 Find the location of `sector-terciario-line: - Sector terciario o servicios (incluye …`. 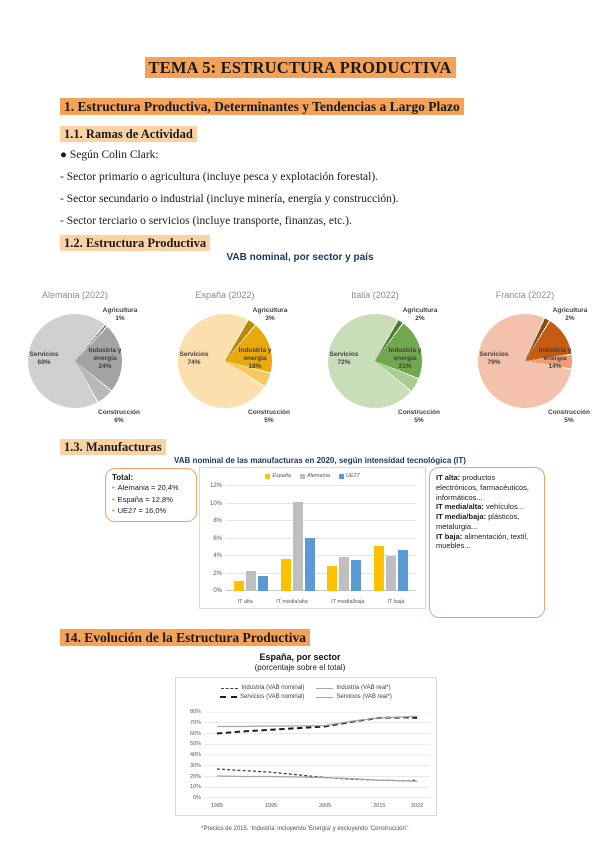

sector-terciario-line: - Sector terciario o servicios (incluye … is located at coordinates (206, 221).